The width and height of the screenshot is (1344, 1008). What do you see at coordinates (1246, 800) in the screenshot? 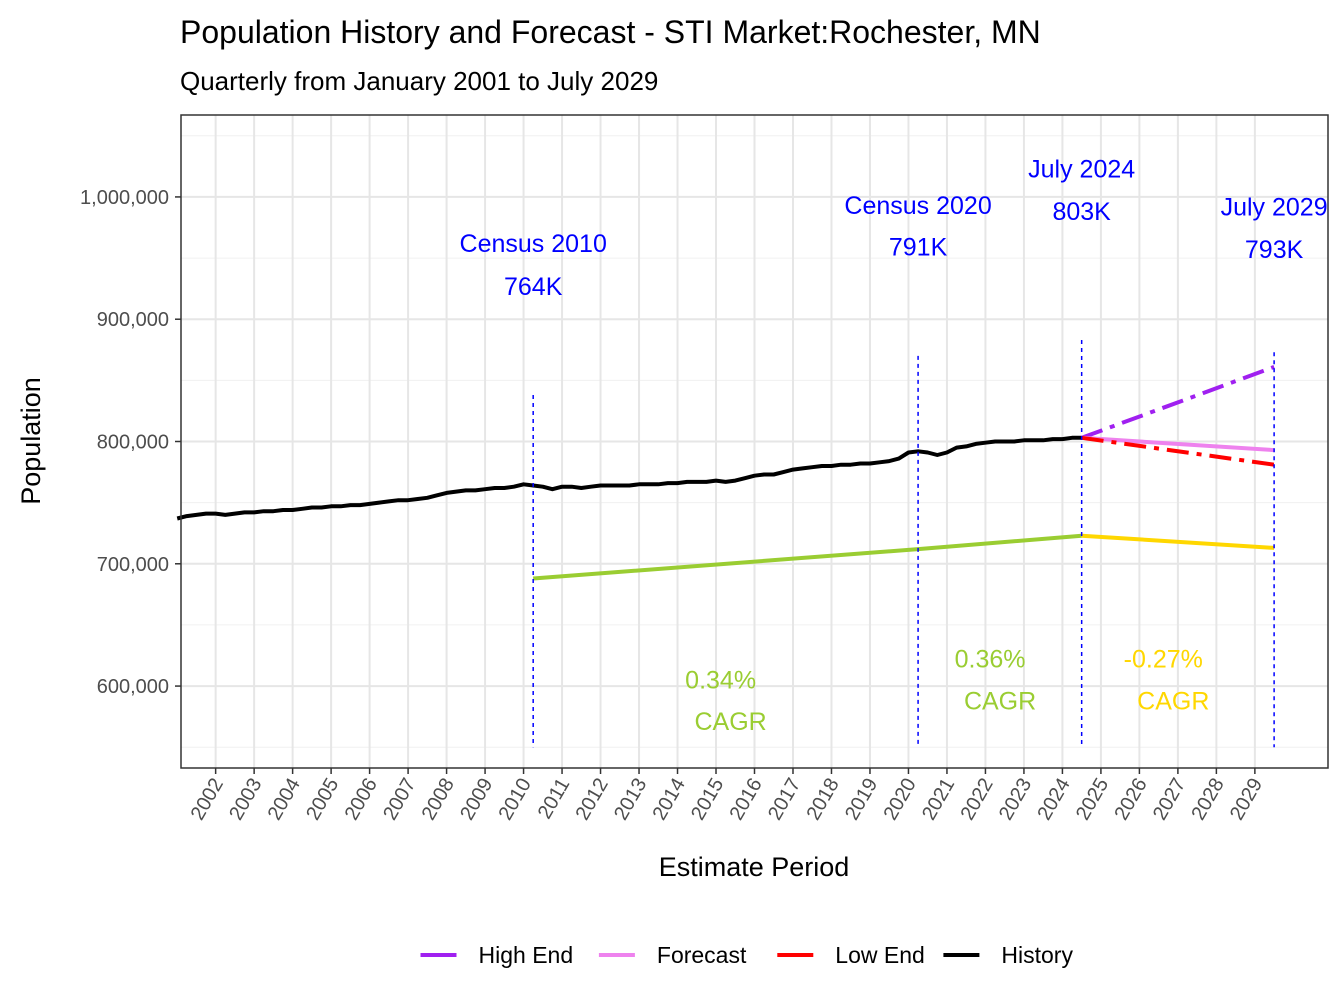
I see `x-tick-label: 2029` at bounding box center [1246, 800].